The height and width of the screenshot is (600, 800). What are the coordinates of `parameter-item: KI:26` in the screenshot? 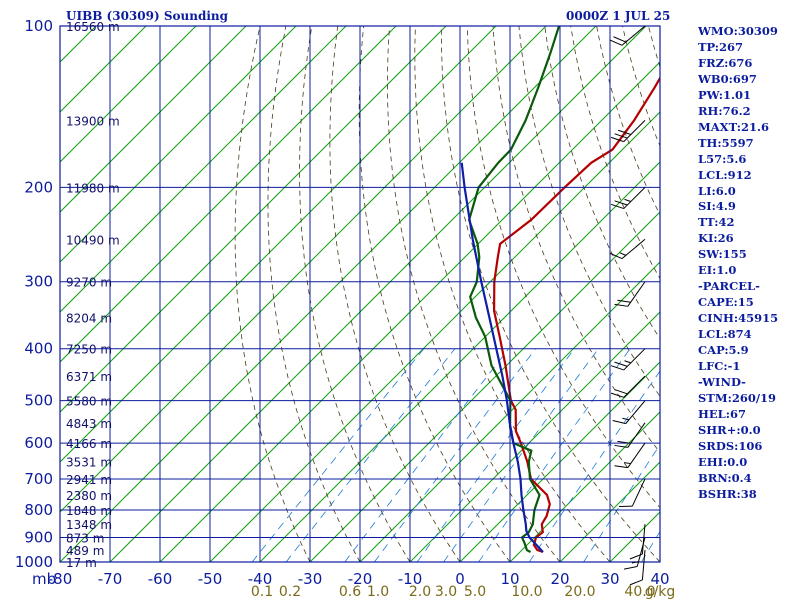 It's located at (716, 238).